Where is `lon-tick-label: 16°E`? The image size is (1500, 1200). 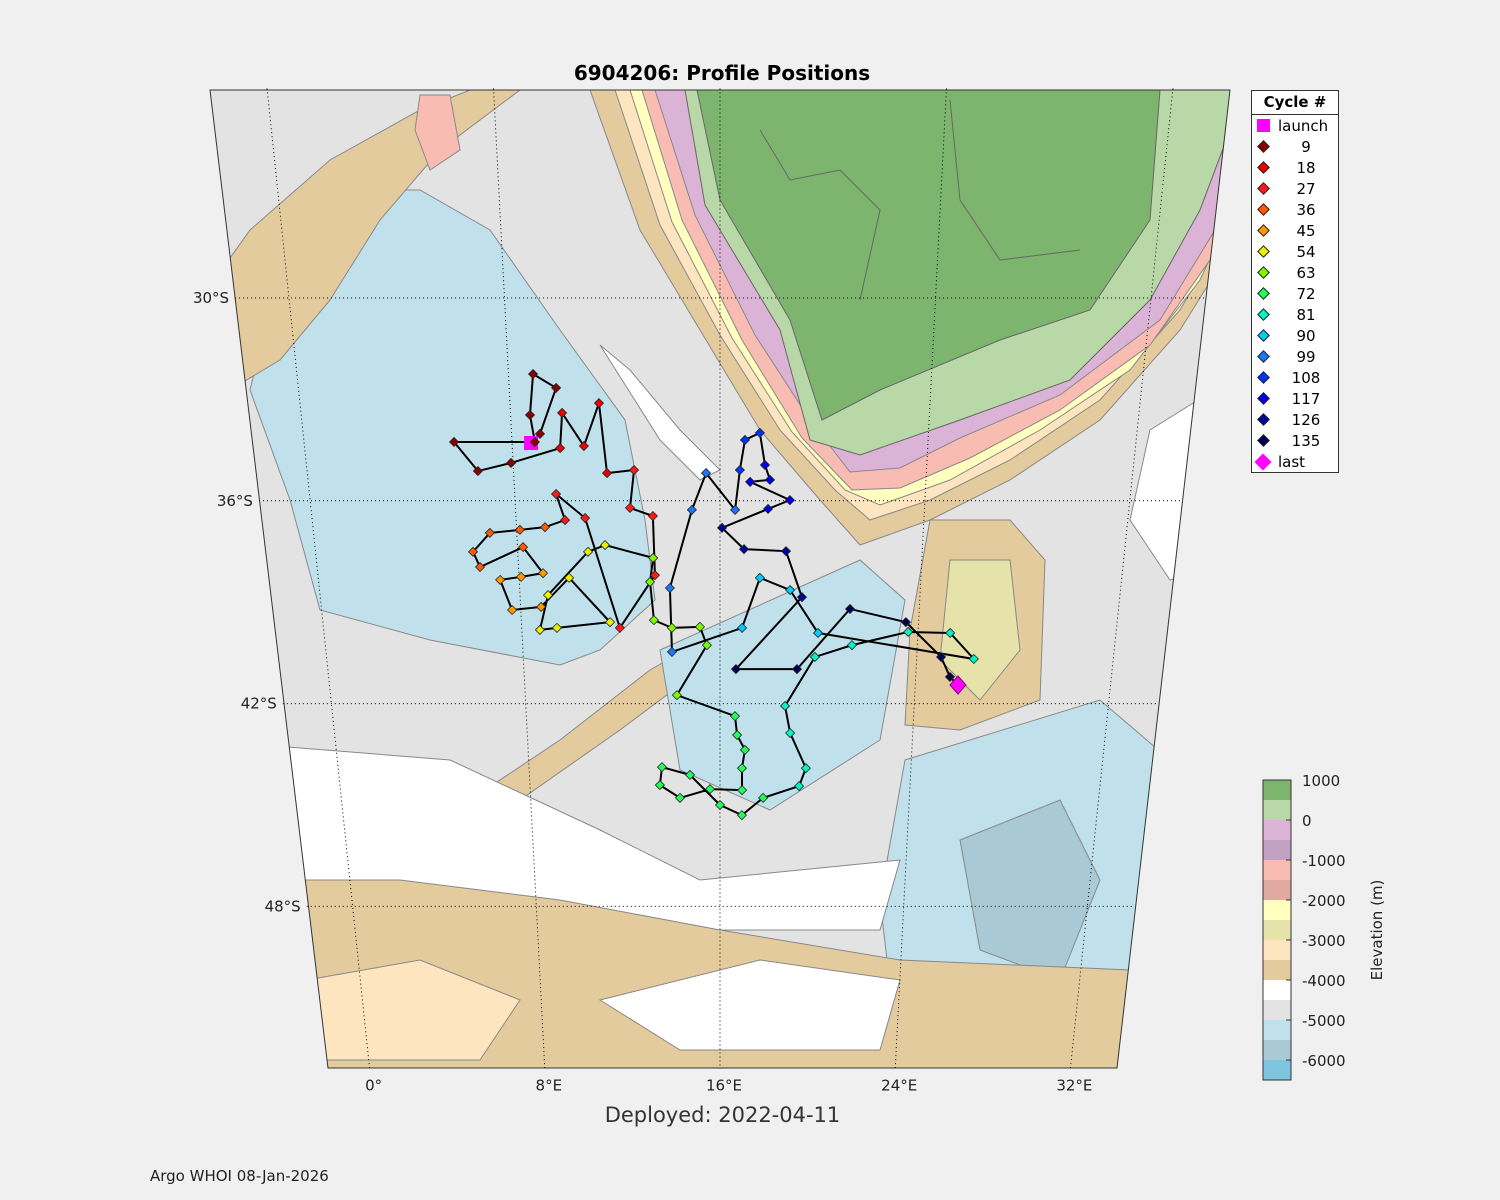
lon-tick-label: 16°E is located at coordinates (724, 1086).